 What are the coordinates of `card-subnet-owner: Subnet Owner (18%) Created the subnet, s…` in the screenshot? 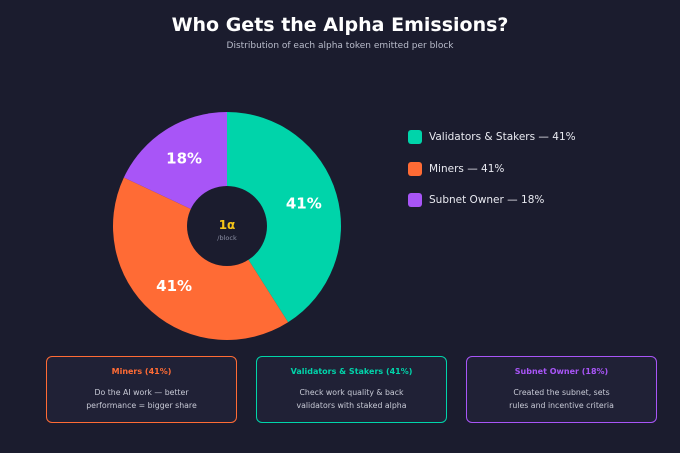 It's located at (561, 389).